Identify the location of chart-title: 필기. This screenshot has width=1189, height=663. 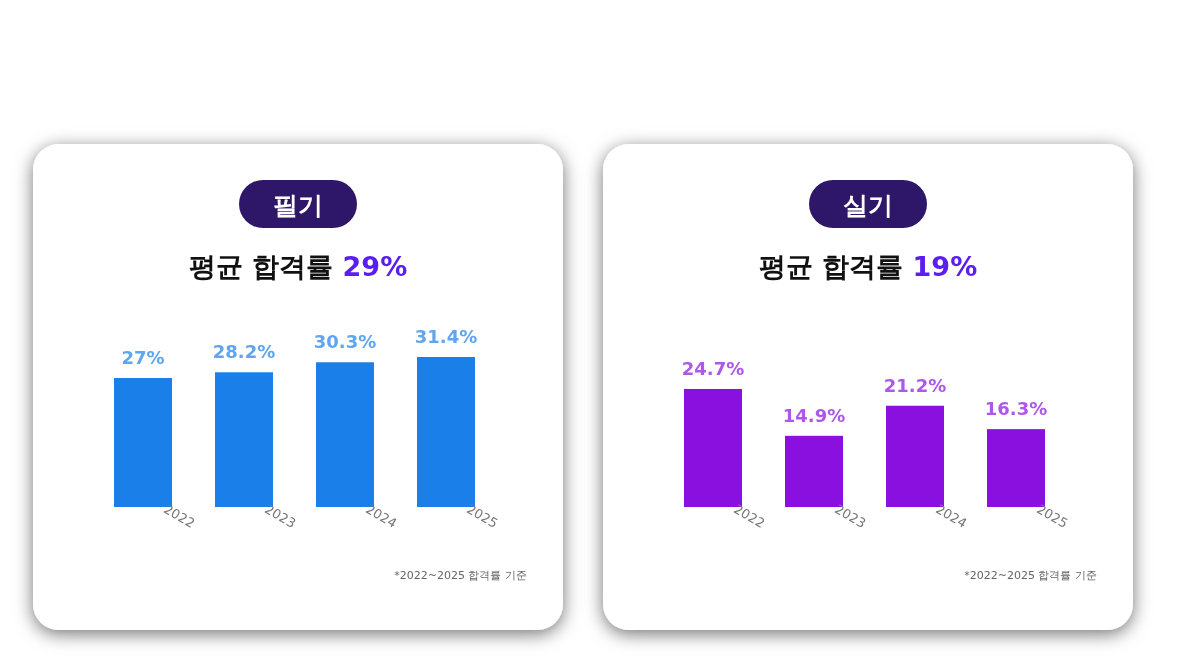
(298, 205).